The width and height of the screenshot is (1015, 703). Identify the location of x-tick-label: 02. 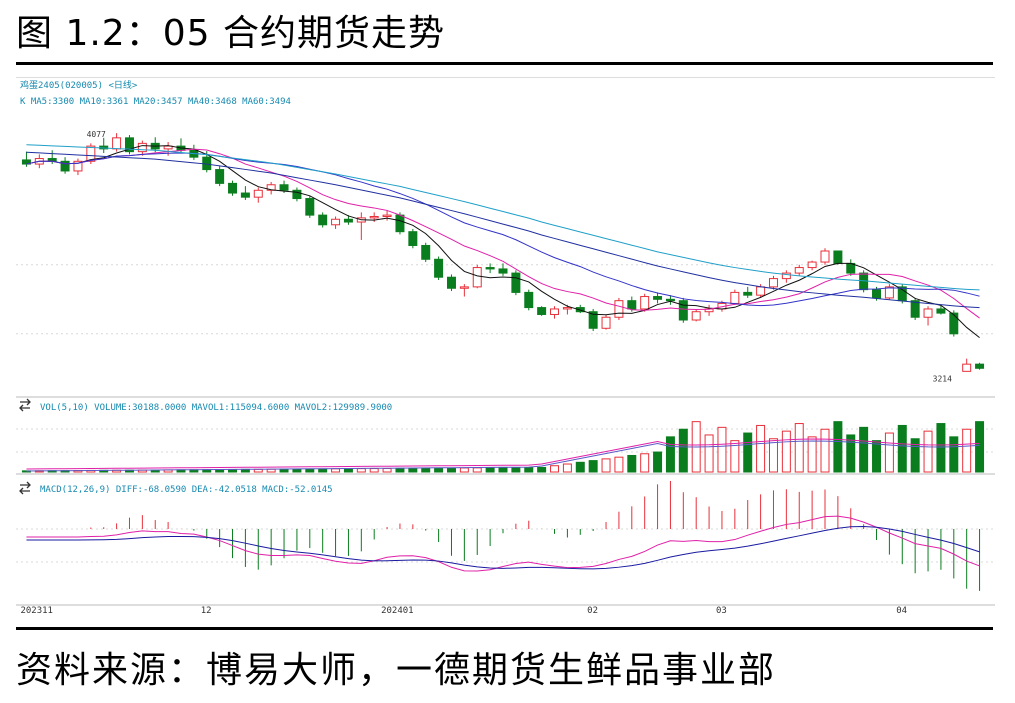
(592, 611).